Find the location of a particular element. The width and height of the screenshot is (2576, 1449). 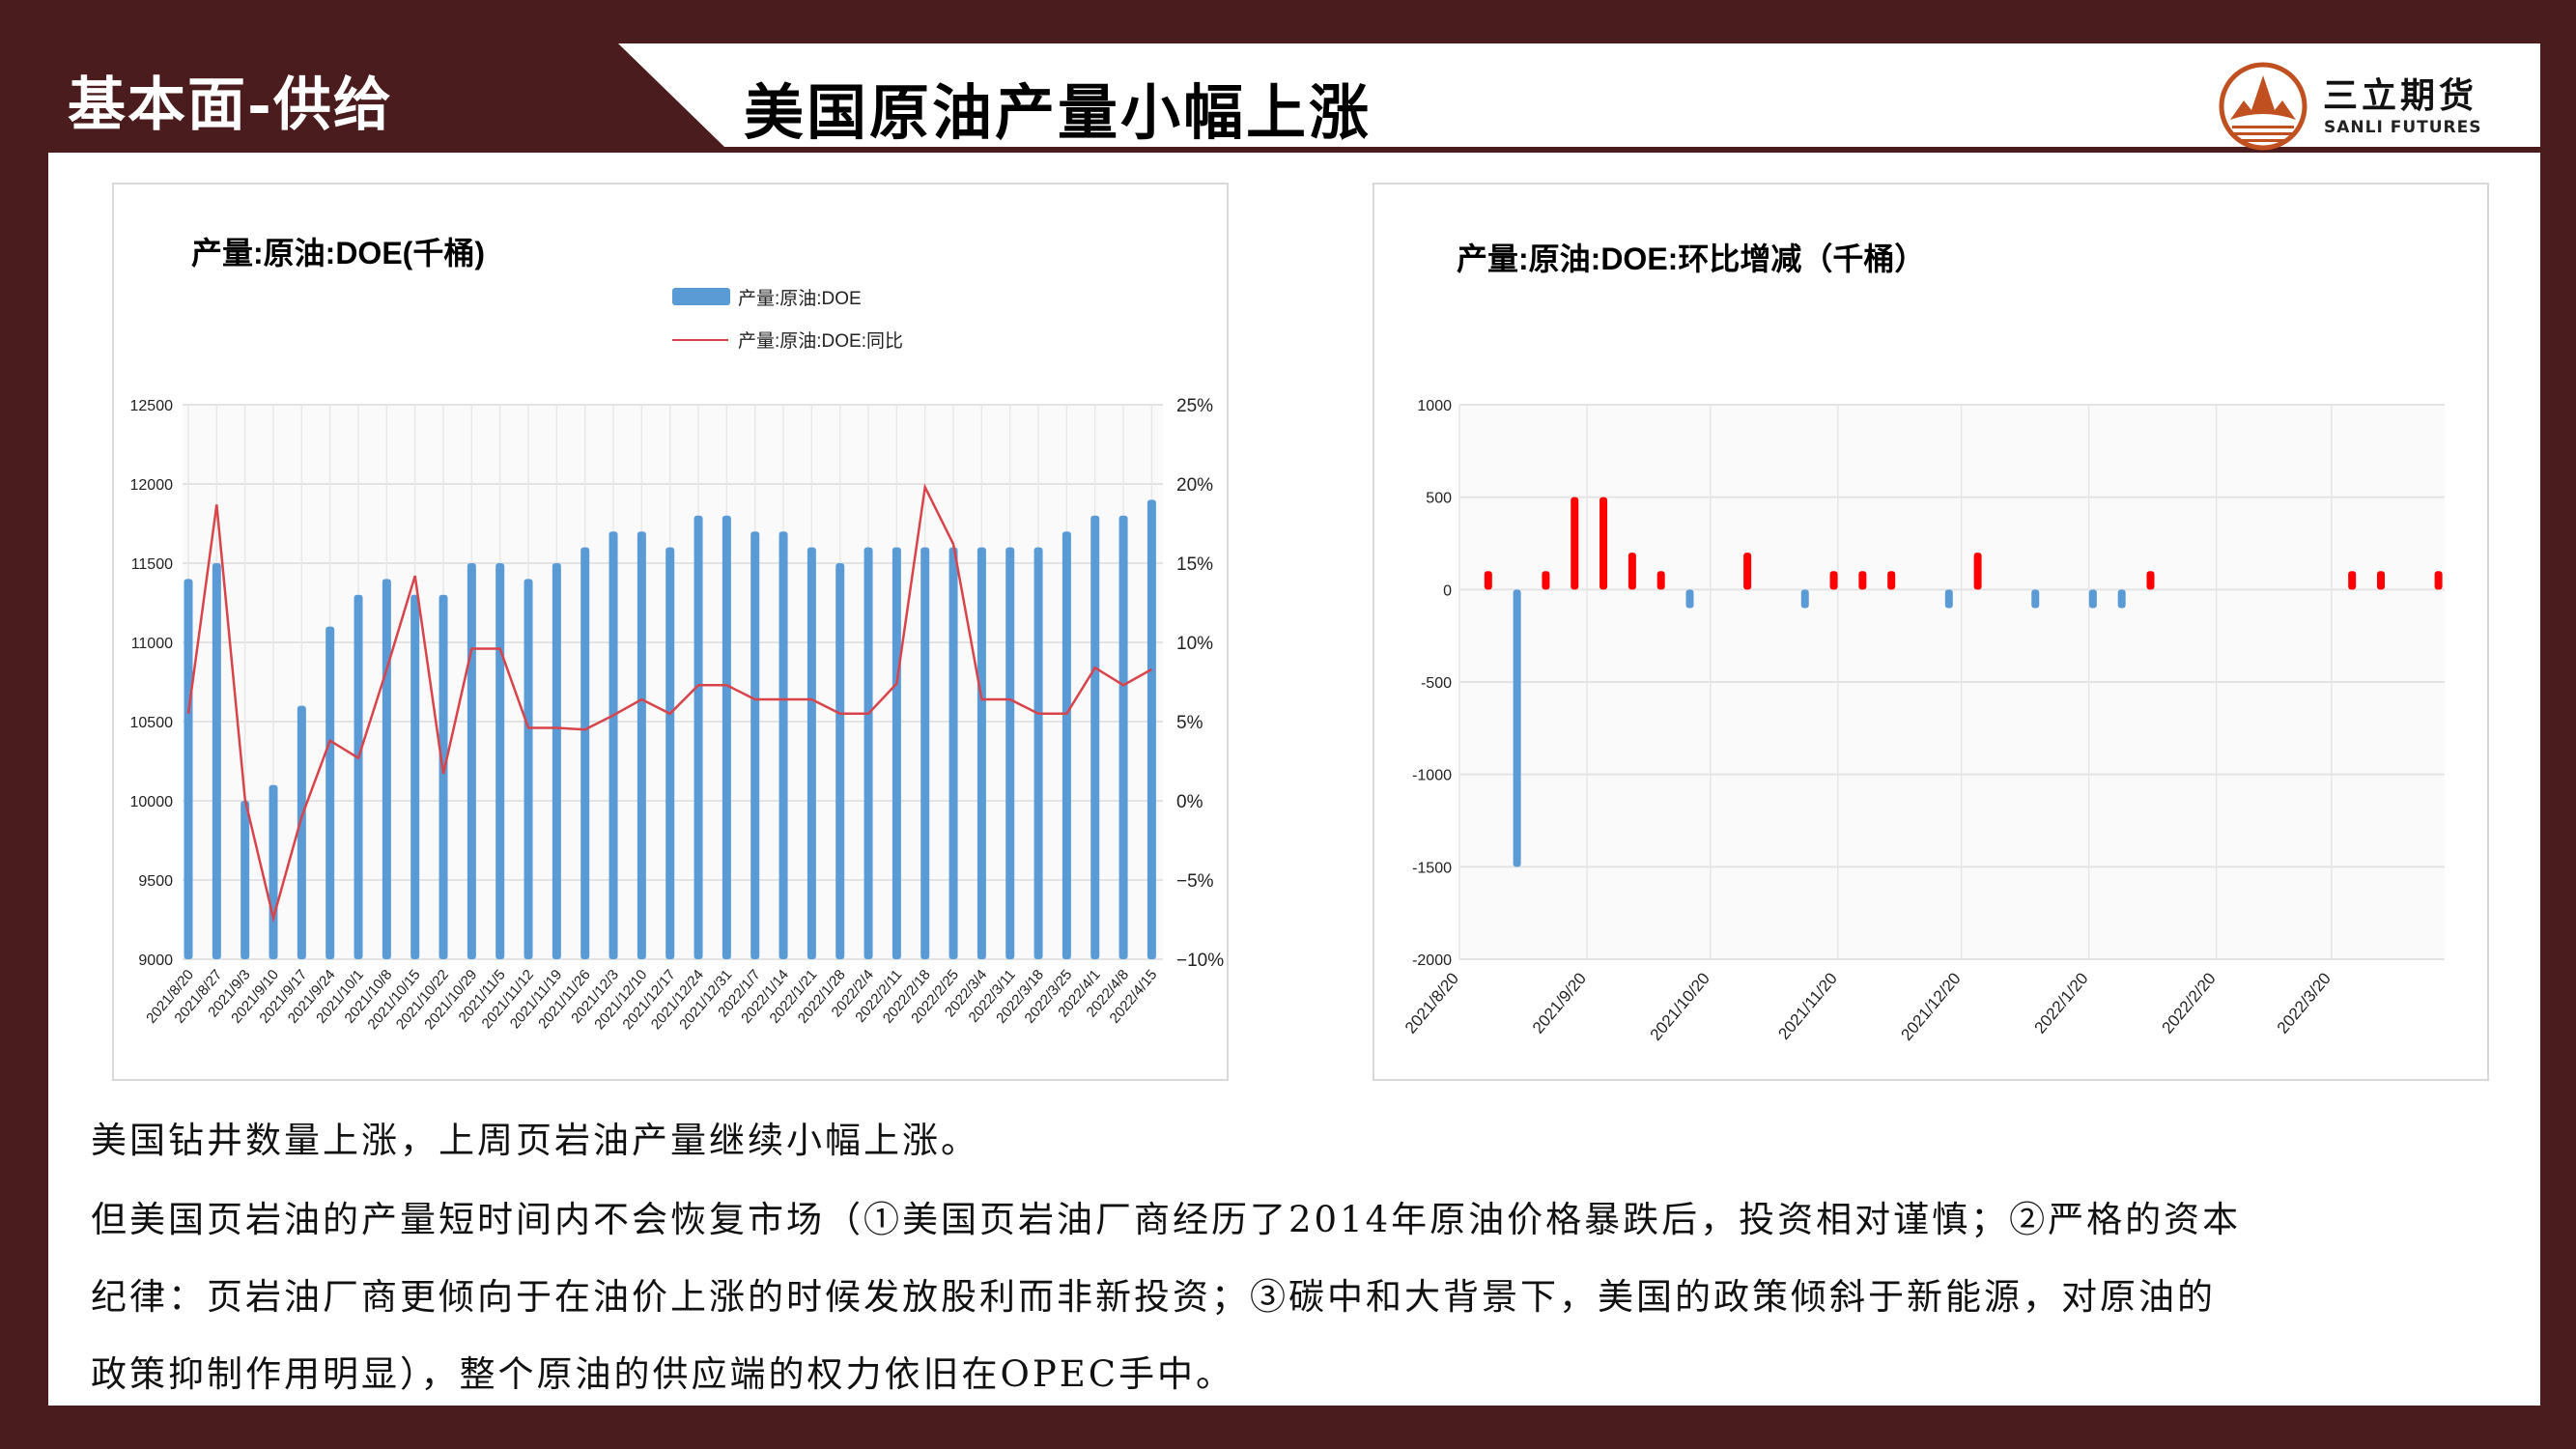

x-tick-label: 2022/3/20 is located at coordinates (2304, 1003).